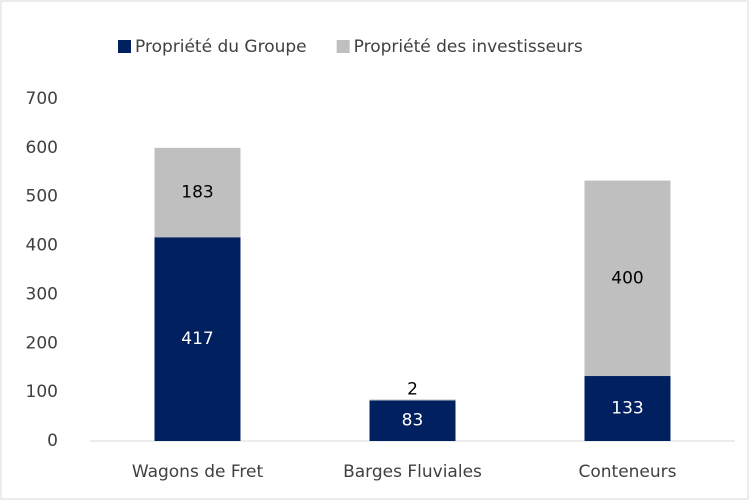 This screenshot has width=749, height=500. I want to click on data-label: 400, so click(627, 278).